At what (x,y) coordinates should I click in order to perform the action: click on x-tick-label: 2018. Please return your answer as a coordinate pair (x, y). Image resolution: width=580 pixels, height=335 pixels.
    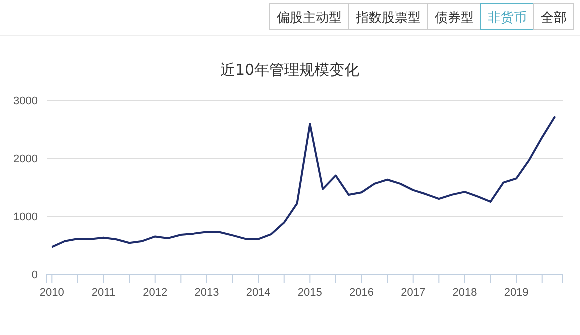
    Looking at the image, I should click on (465, 292).